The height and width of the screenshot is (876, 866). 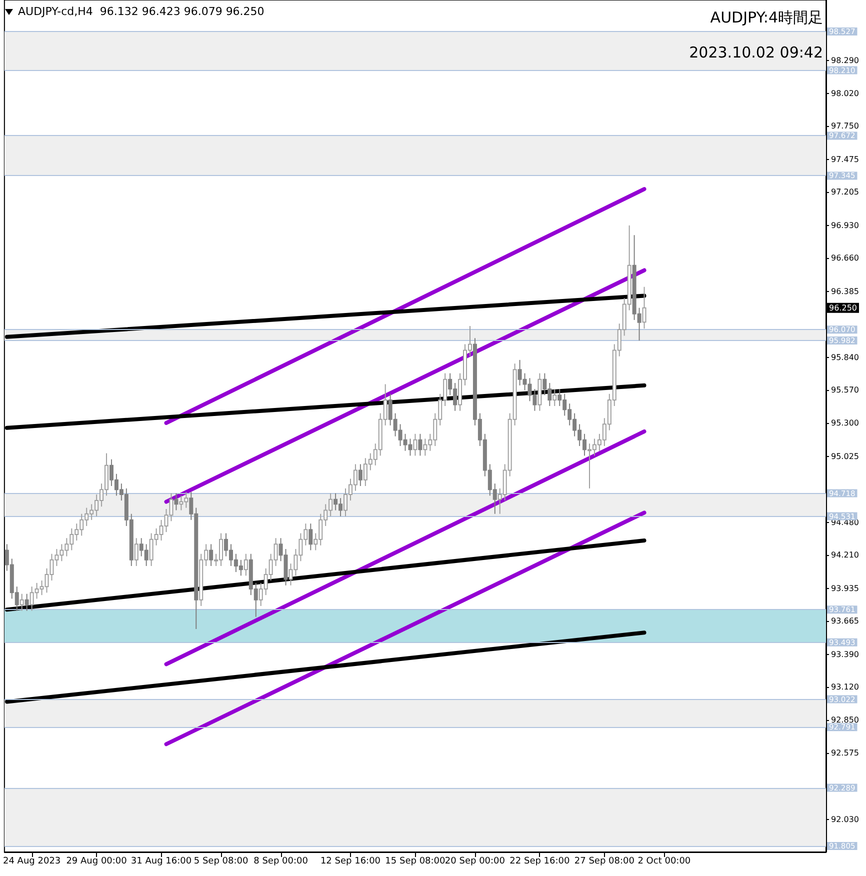 I want to click on y-tick-label: 94.210, so click(x=845, y=555).